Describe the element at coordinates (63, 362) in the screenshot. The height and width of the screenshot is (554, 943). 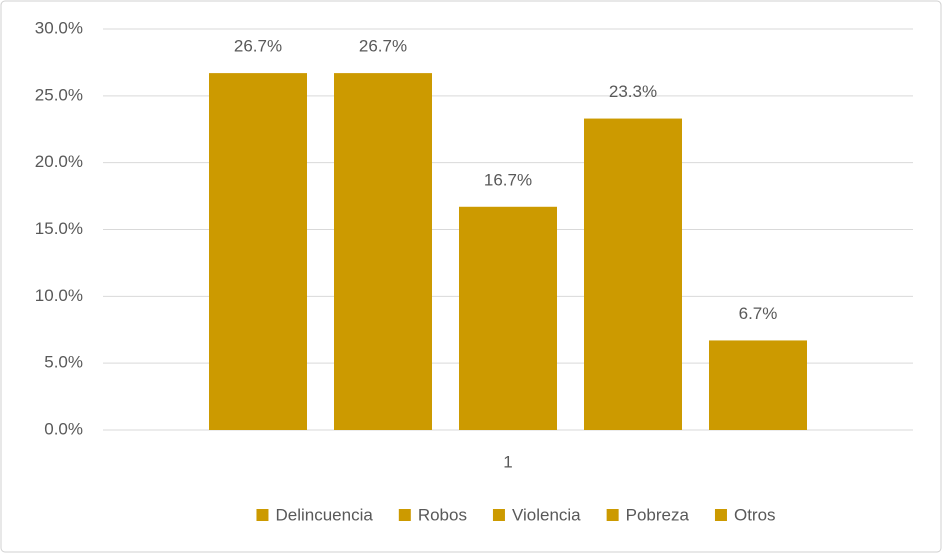
I see `y-tick-label: 5.0%` at that location.